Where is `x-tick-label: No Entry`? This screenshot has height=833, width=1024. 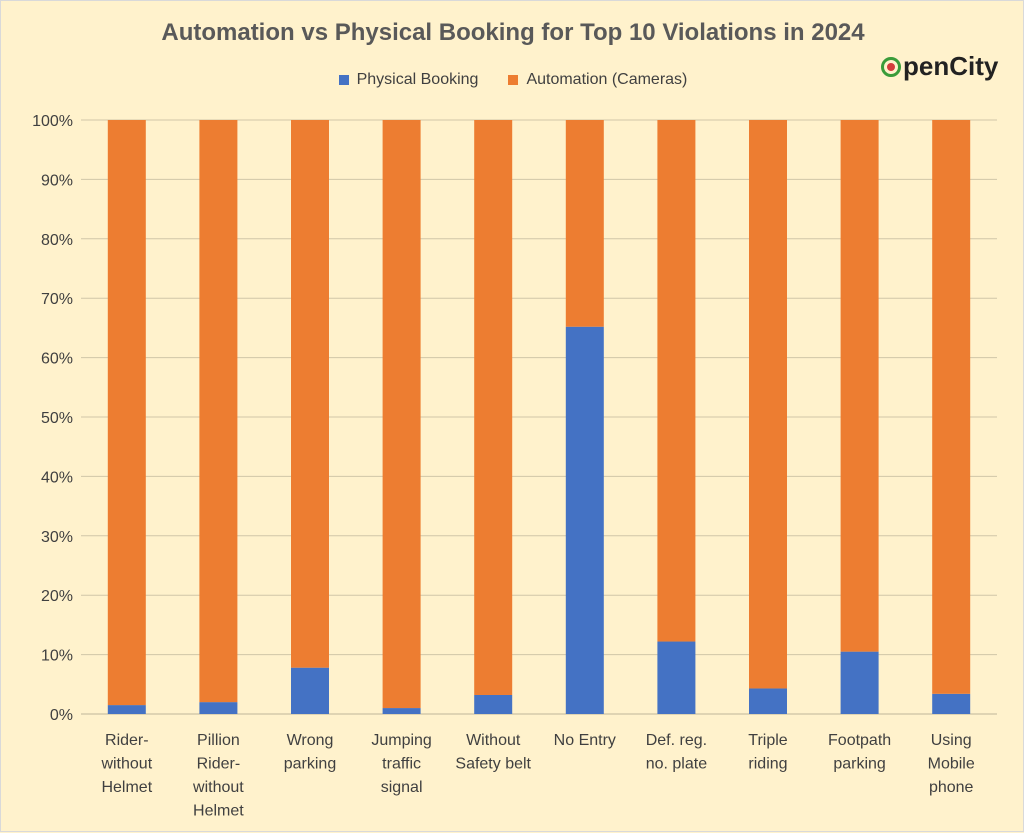
x-tick-label: No Entry is located at coordinates (585, 740).